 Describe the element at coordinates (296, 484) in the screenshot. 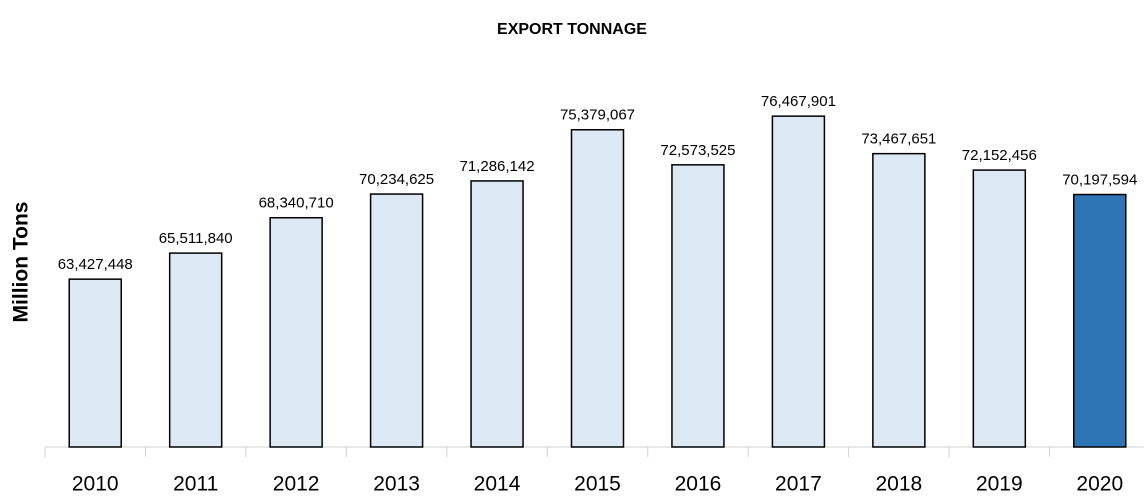

I see `x-tick-label: 2012` at that location.